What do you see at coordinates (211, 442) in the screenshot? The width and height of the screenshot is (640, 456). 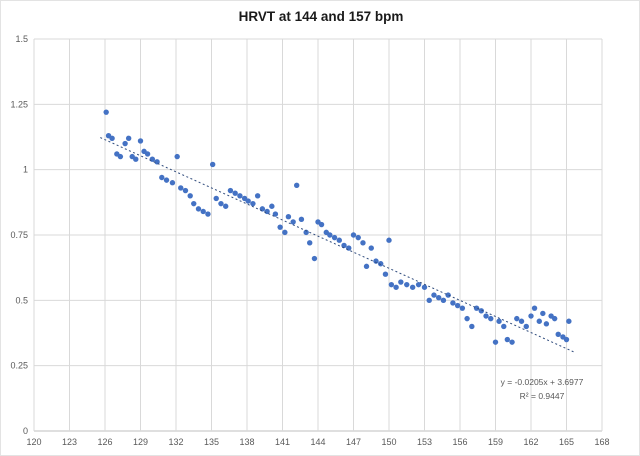 I see `x-tick-label: 135` at bounding box center [211, 442].